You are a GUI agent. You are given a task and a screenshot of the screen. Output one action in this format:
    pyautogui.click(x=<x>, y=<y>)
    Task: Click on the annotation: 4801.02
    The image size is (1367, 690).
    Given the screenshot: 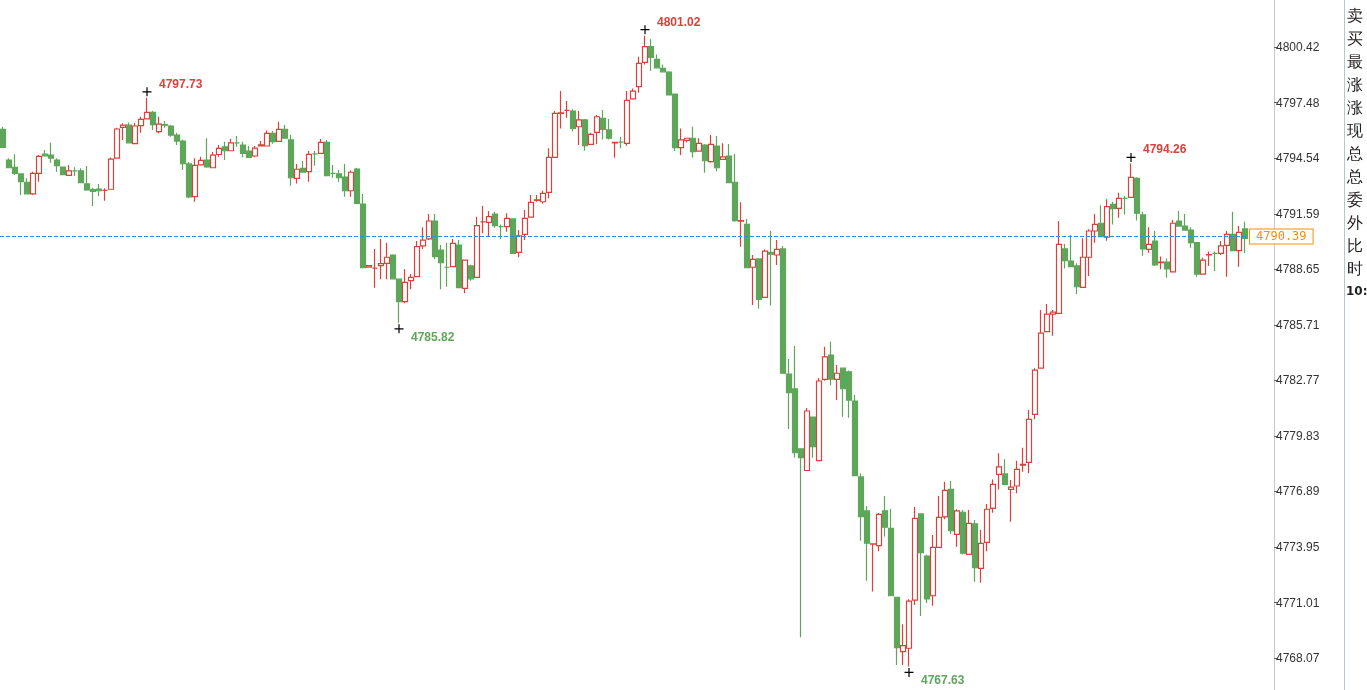 What is the action you would take?
    pyautogui.click(x=679, y=21)
    